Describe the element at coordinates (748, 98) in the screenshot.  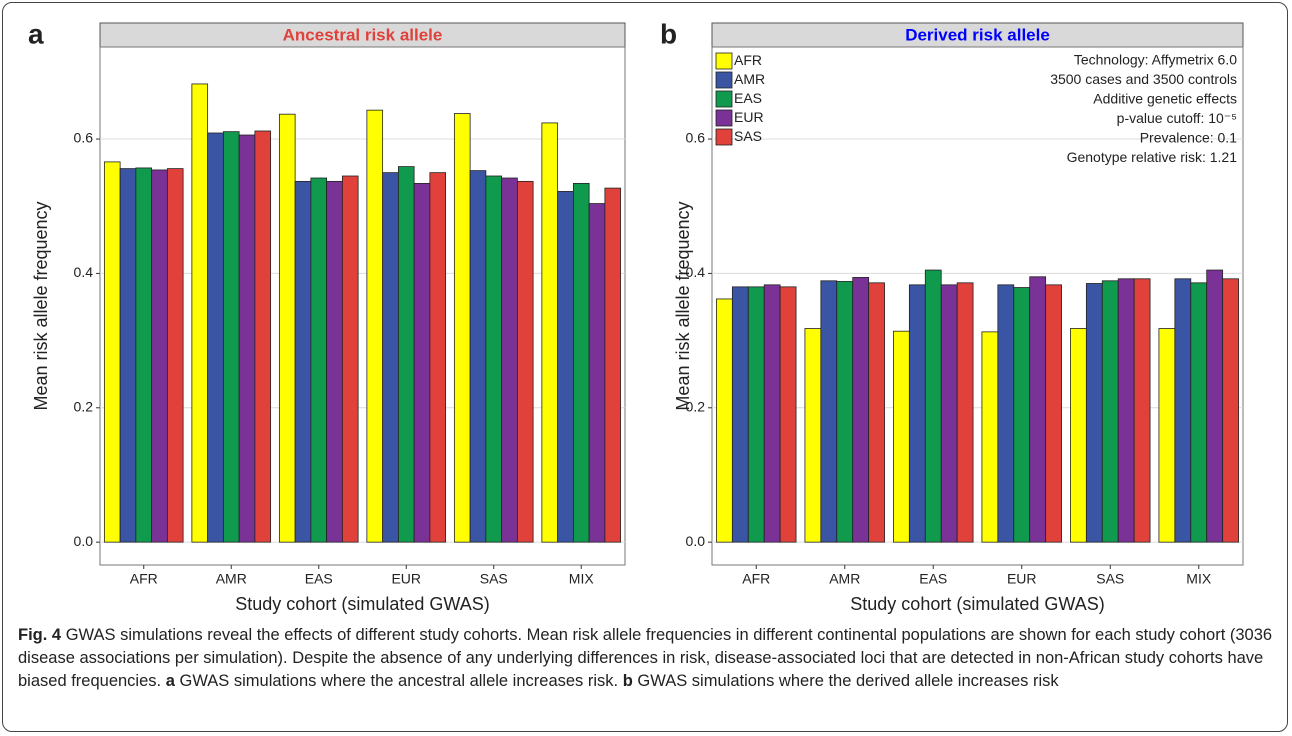
I see `legend-label: EAS` at that location.